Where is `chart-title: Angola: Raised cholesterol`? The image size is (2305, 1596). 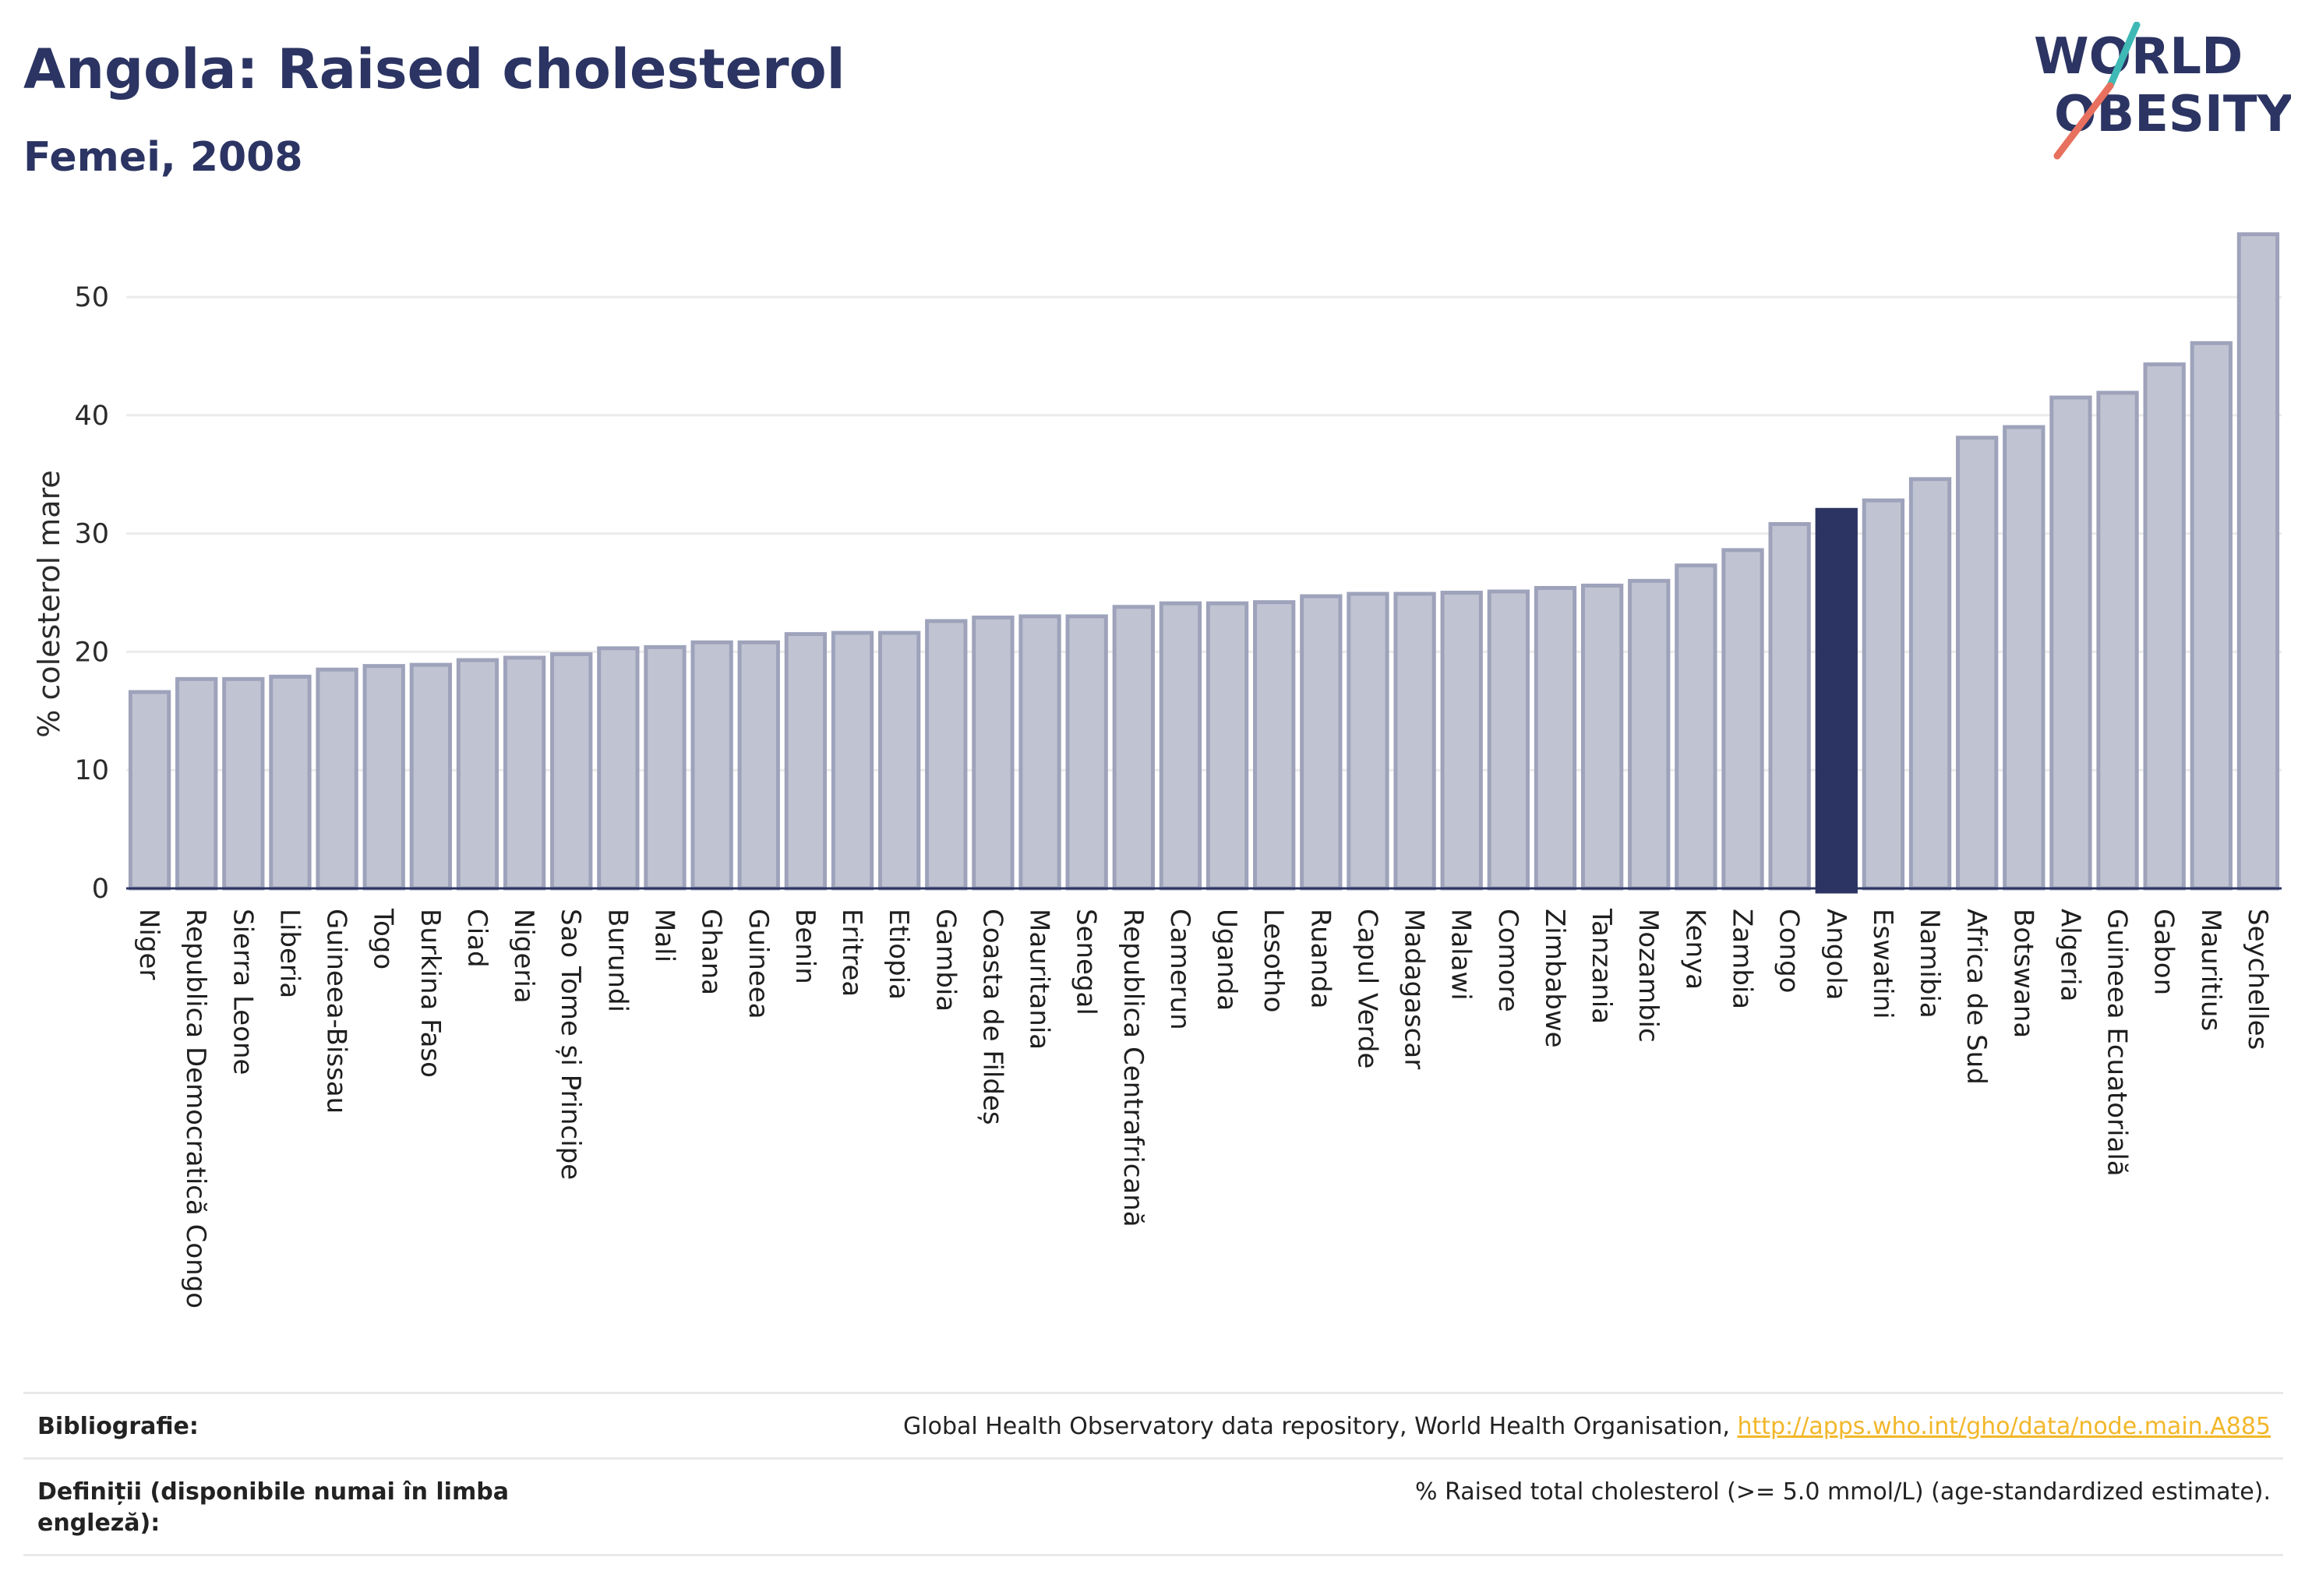
chart-title: Angola: Raised cholesterol is located at coordinates (434, 69).